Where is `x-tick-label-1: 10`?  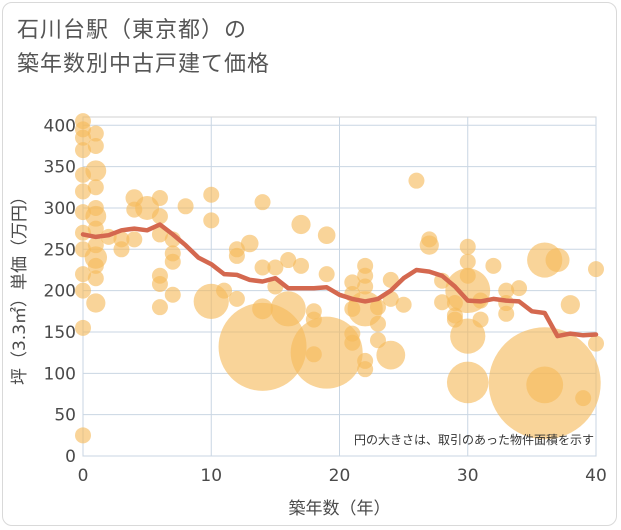
x-tick-label-1: 10 is located at coordinates (211, 476).